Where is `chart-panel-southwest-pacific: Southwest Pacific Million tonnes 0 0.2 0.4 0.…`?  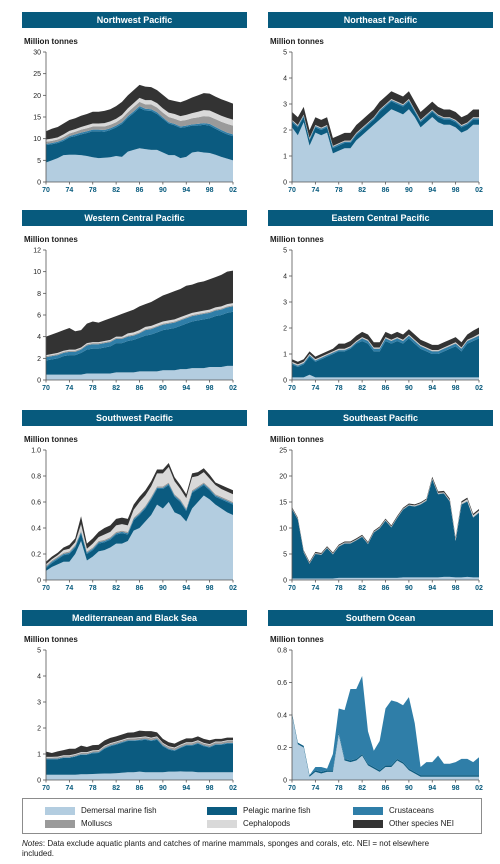 chart-panel-southwest-pacific: Southwest Pacific Million tonnes 0 0.2 0.4 0.… is located at coordinates (134, 503).